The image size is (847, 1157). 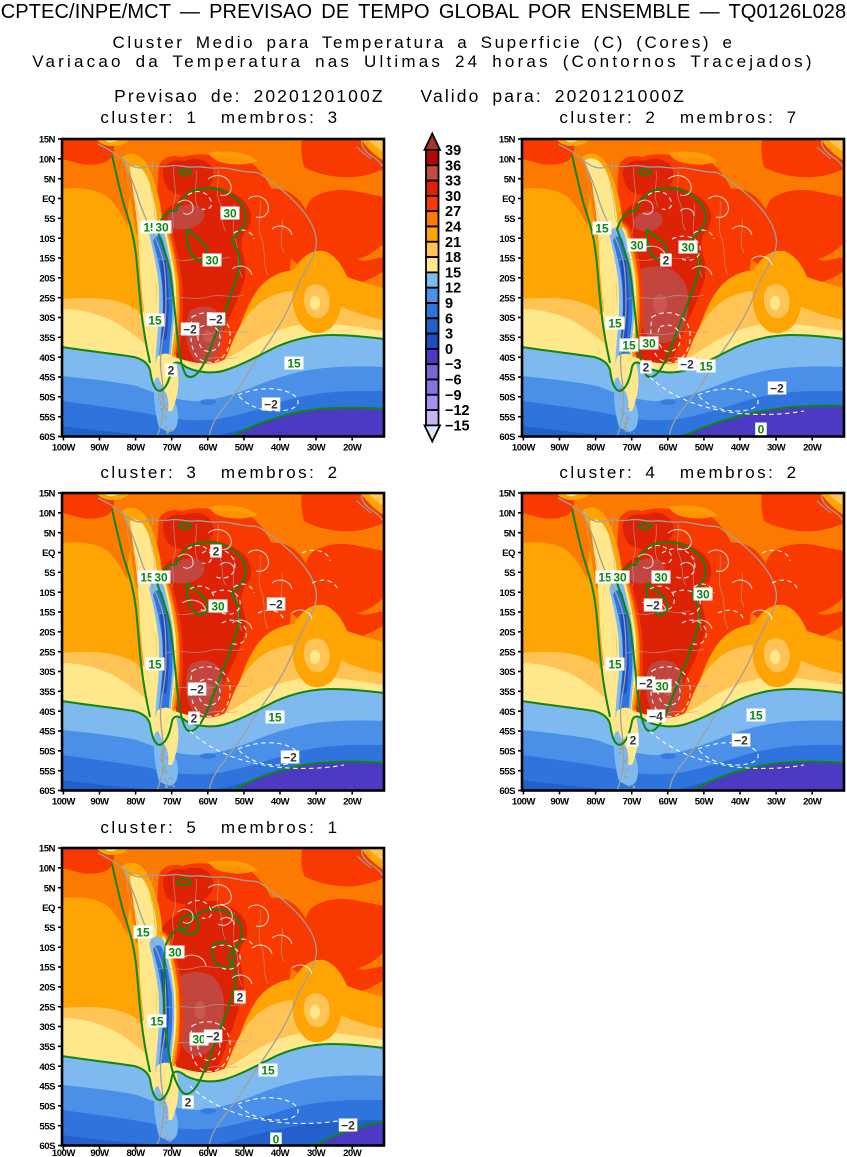 What do you see at coordinates (453, 258) in the screenshot?
I see `svg-text: 18` at bounding box center [453, 258].